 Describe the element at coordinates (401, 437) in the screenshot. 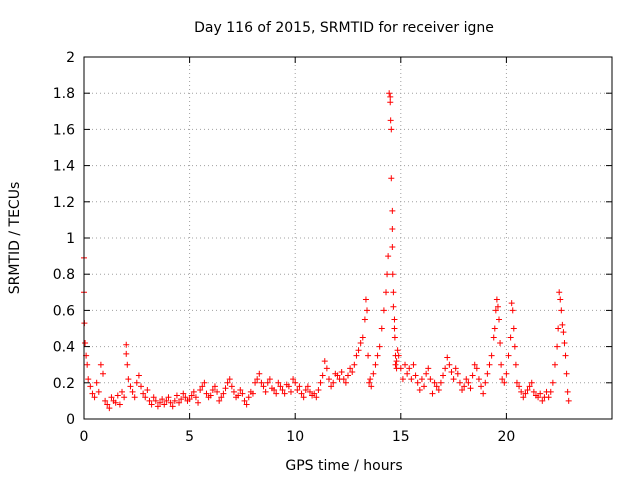

I see `x-tick-label: 15` at that location.